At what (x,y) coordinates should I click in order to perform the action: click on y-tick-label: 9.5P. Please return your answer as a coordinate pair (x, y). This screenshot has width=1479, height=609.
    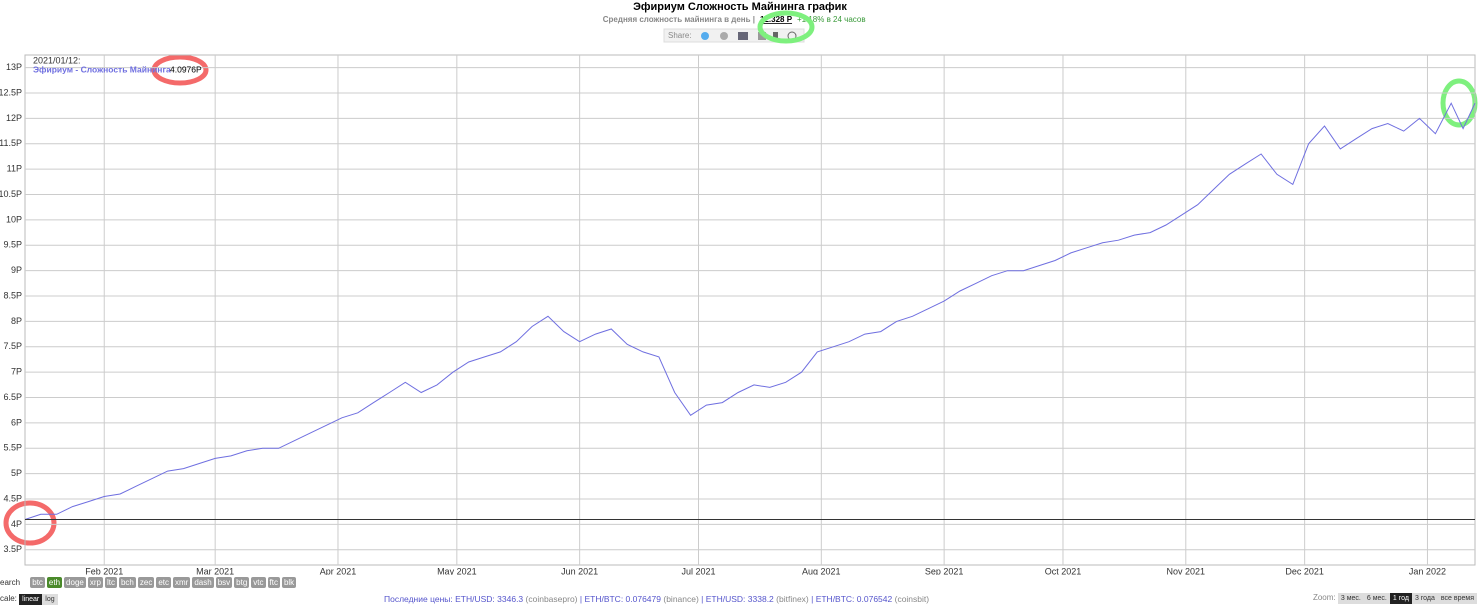
    Looking at the image, I should click on (12, 245).